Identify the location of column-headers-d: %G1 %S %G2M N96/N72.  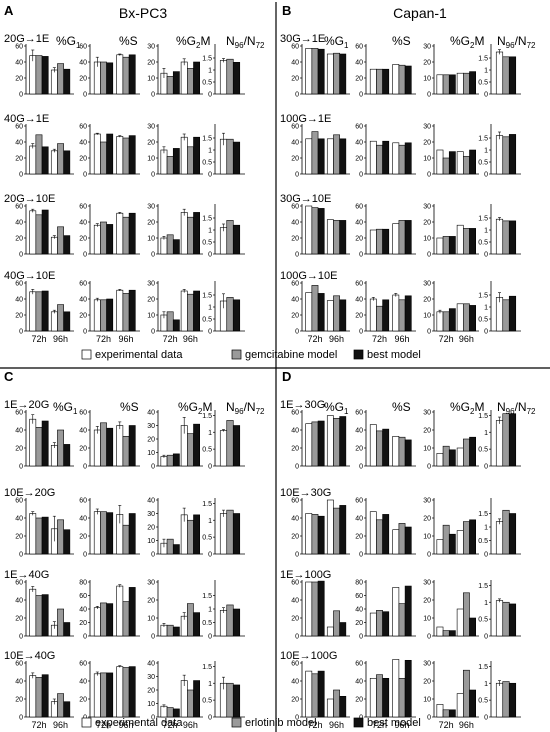
(430, 408).